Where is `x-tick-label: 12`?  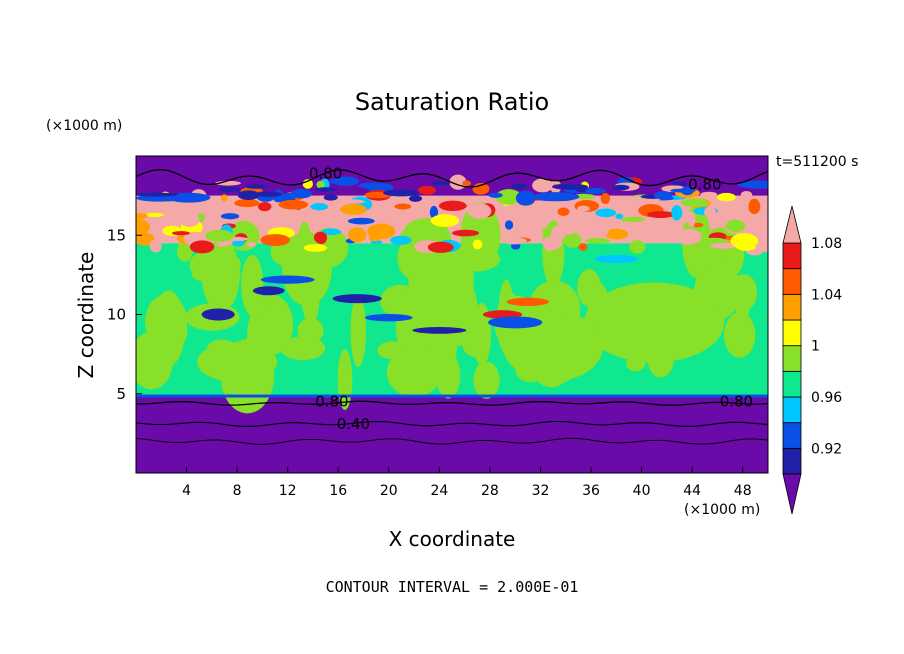
x-tick-label: 12 is located at coordinates (288, 491).